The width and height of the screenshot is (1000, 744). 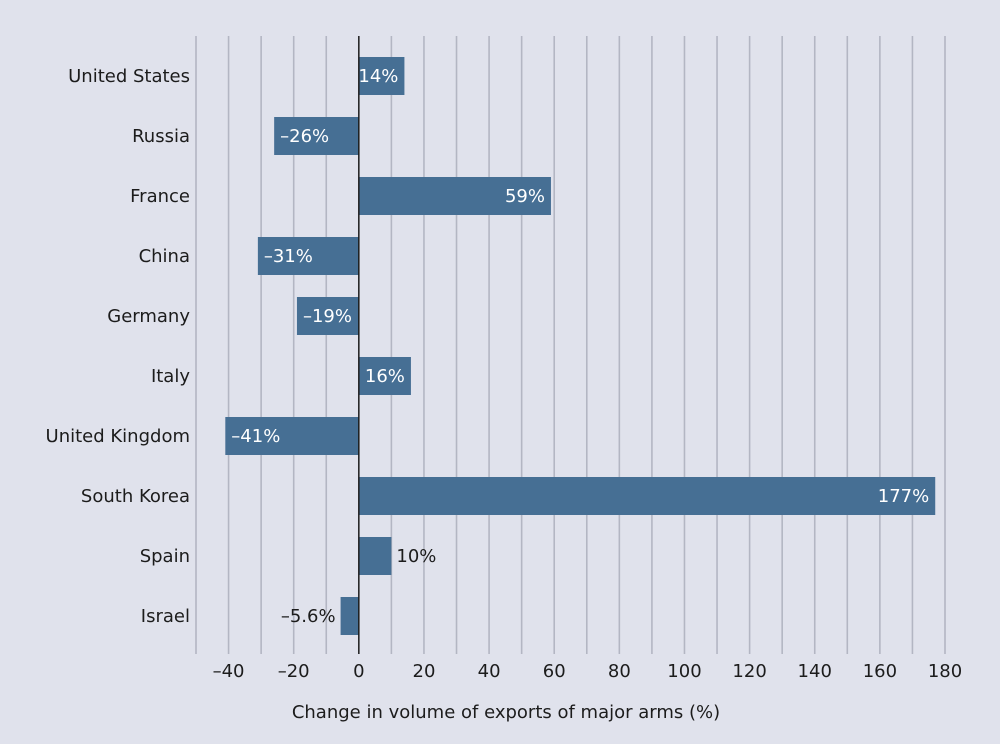 I want to click on data-label: –19%, so click(x=327, y=316).